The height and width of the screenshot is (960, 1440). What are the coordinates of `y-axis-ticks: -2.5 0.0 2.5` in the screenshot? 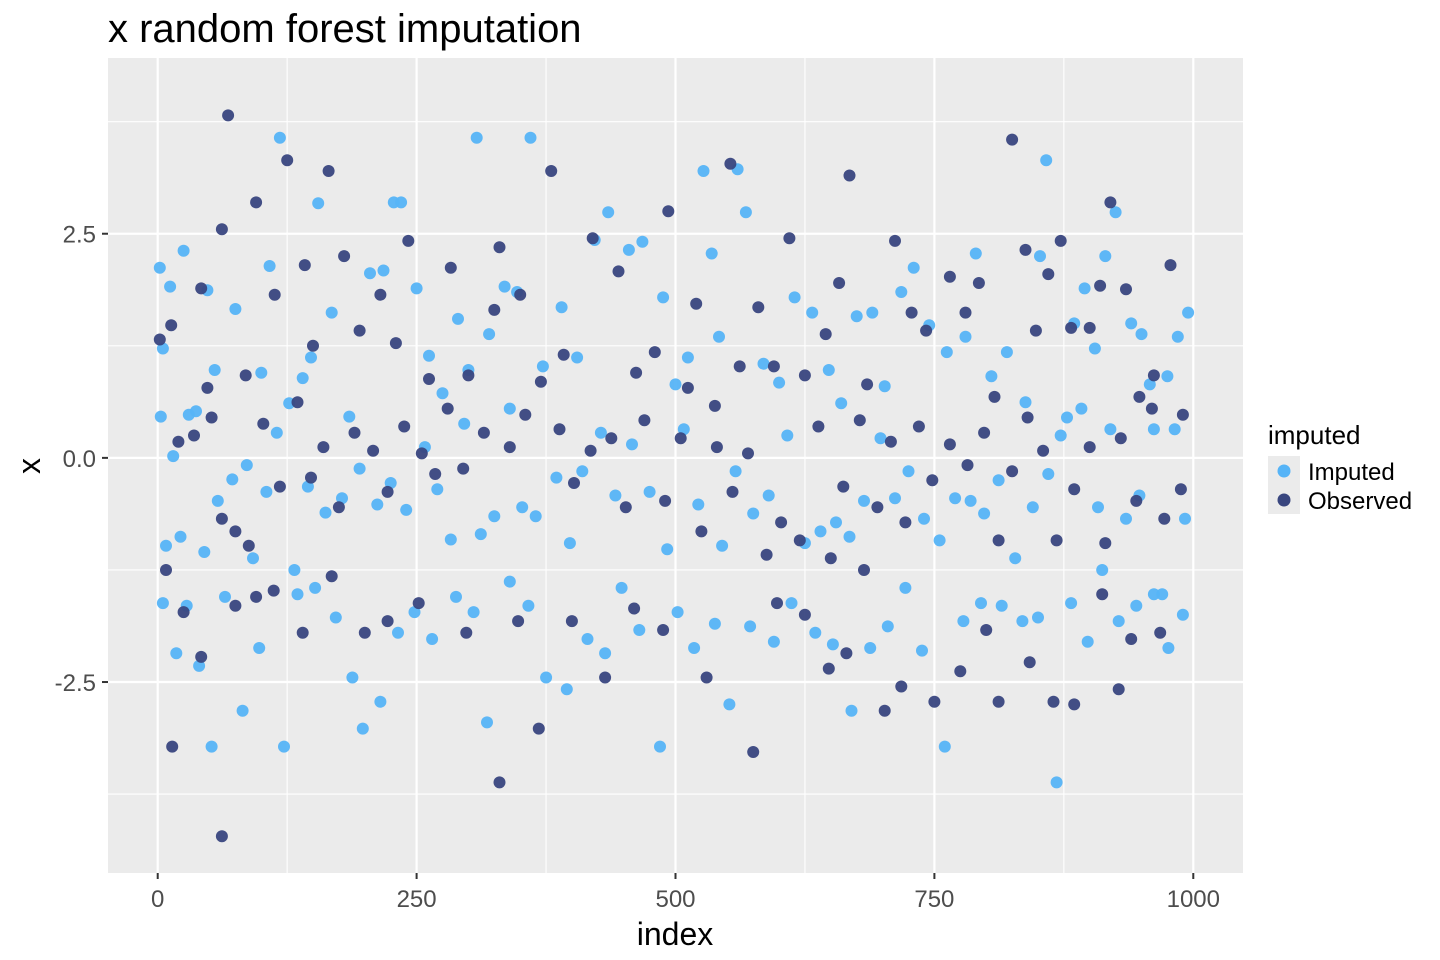 It's located at (81, 459).